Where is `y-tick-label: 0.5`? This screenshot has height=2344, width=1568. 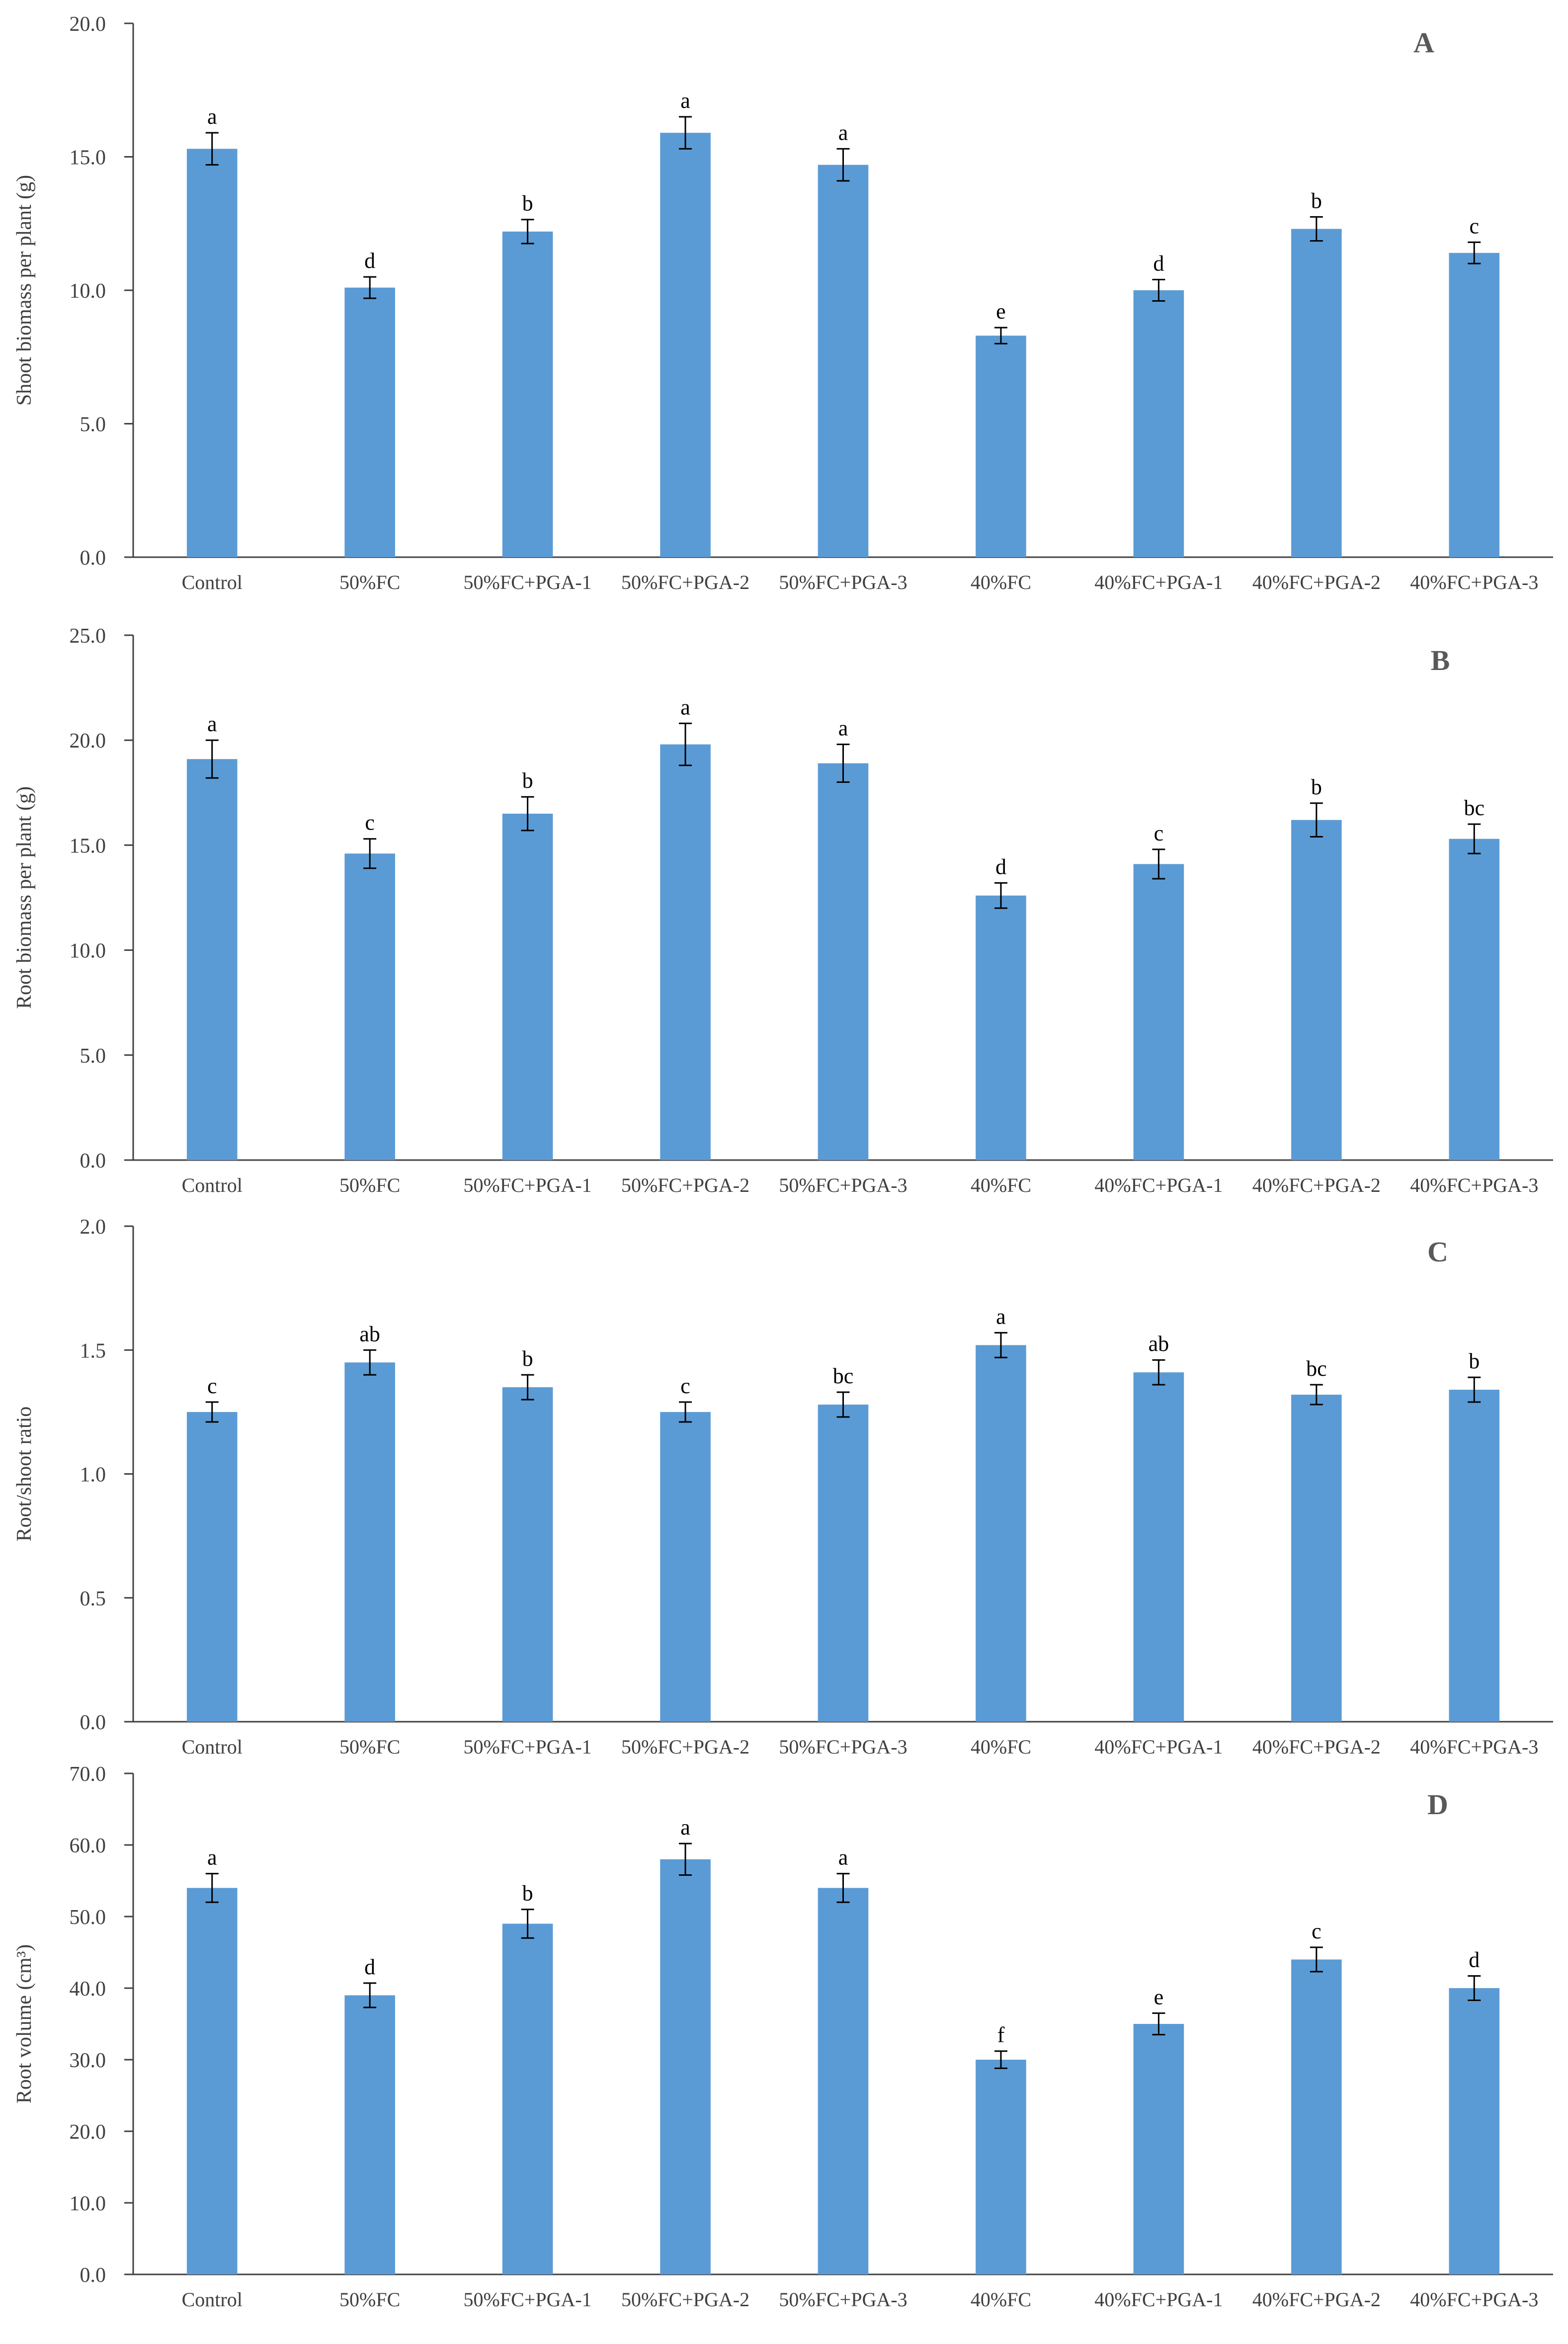
y-tick-label: 0.5 is located at coordinates (93, 1599).